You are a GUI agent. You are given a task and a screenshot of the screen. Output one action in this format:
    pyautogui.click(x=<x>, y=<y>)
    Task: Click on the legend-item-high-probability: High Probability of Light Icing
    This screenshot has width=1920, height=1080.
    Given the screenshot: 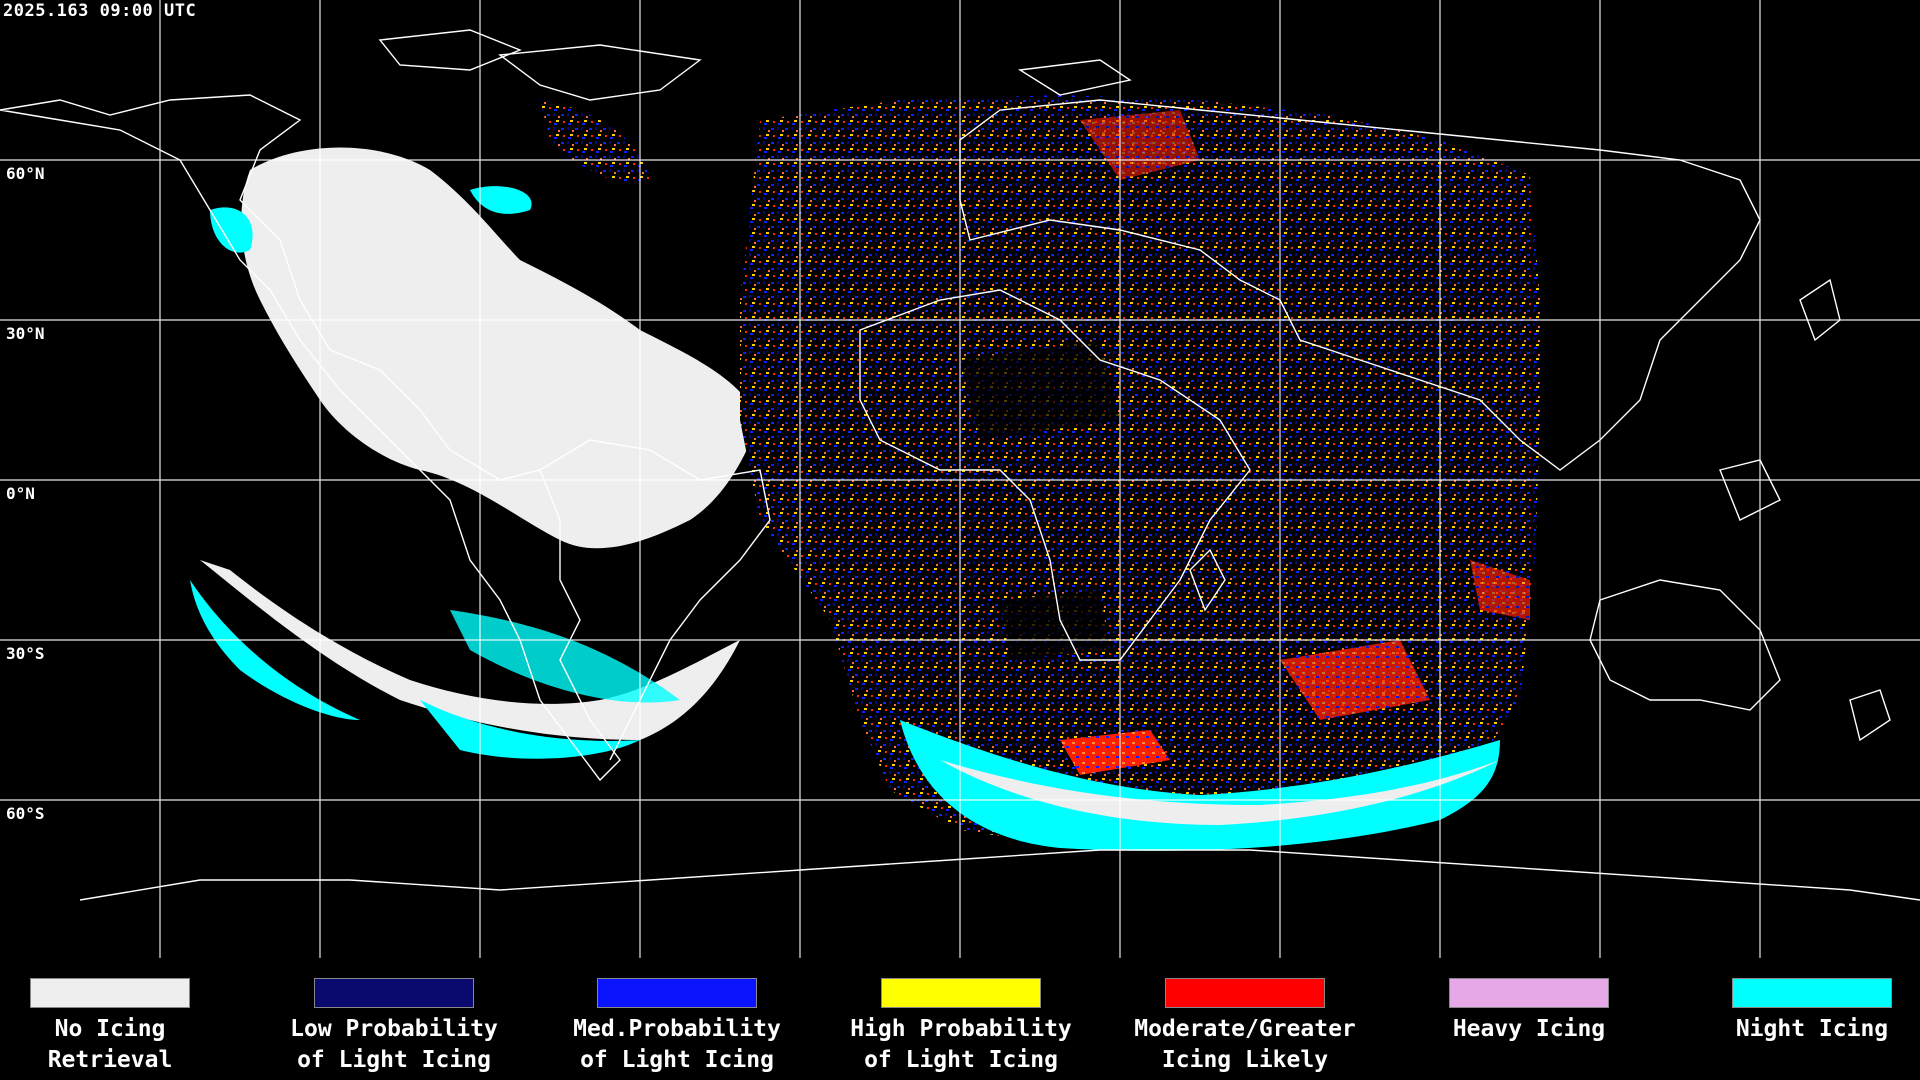 What is the action you would take?
    pyautogui.click(x=961, y=1027)
    